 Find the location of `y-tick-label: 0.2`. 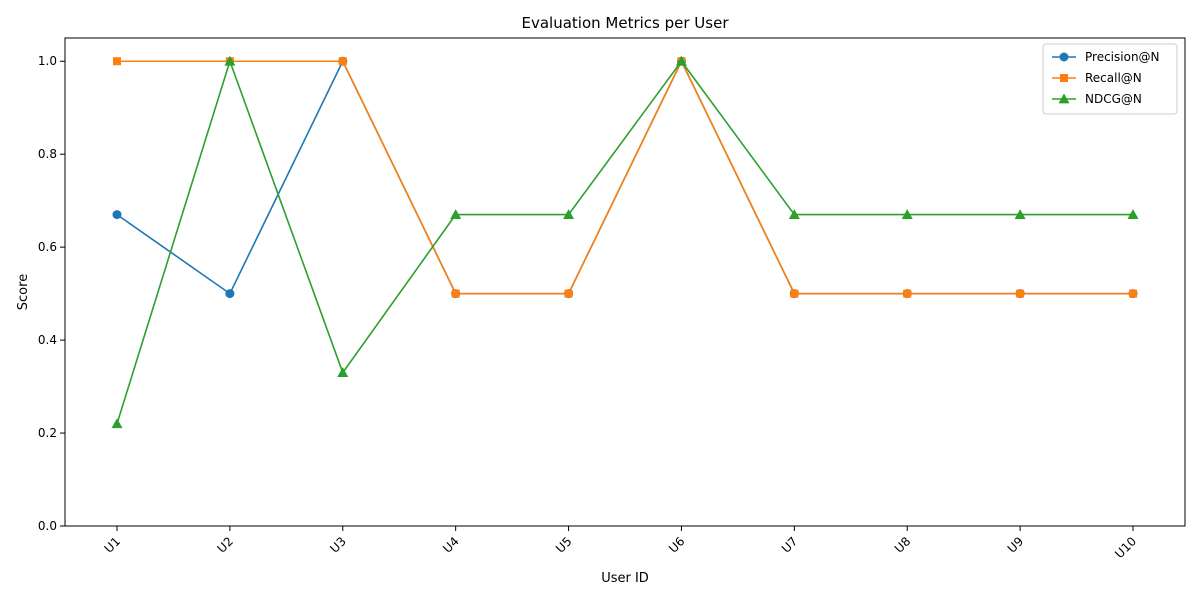

y-tick-label: 0.2 is located at coordinates (47, 433).